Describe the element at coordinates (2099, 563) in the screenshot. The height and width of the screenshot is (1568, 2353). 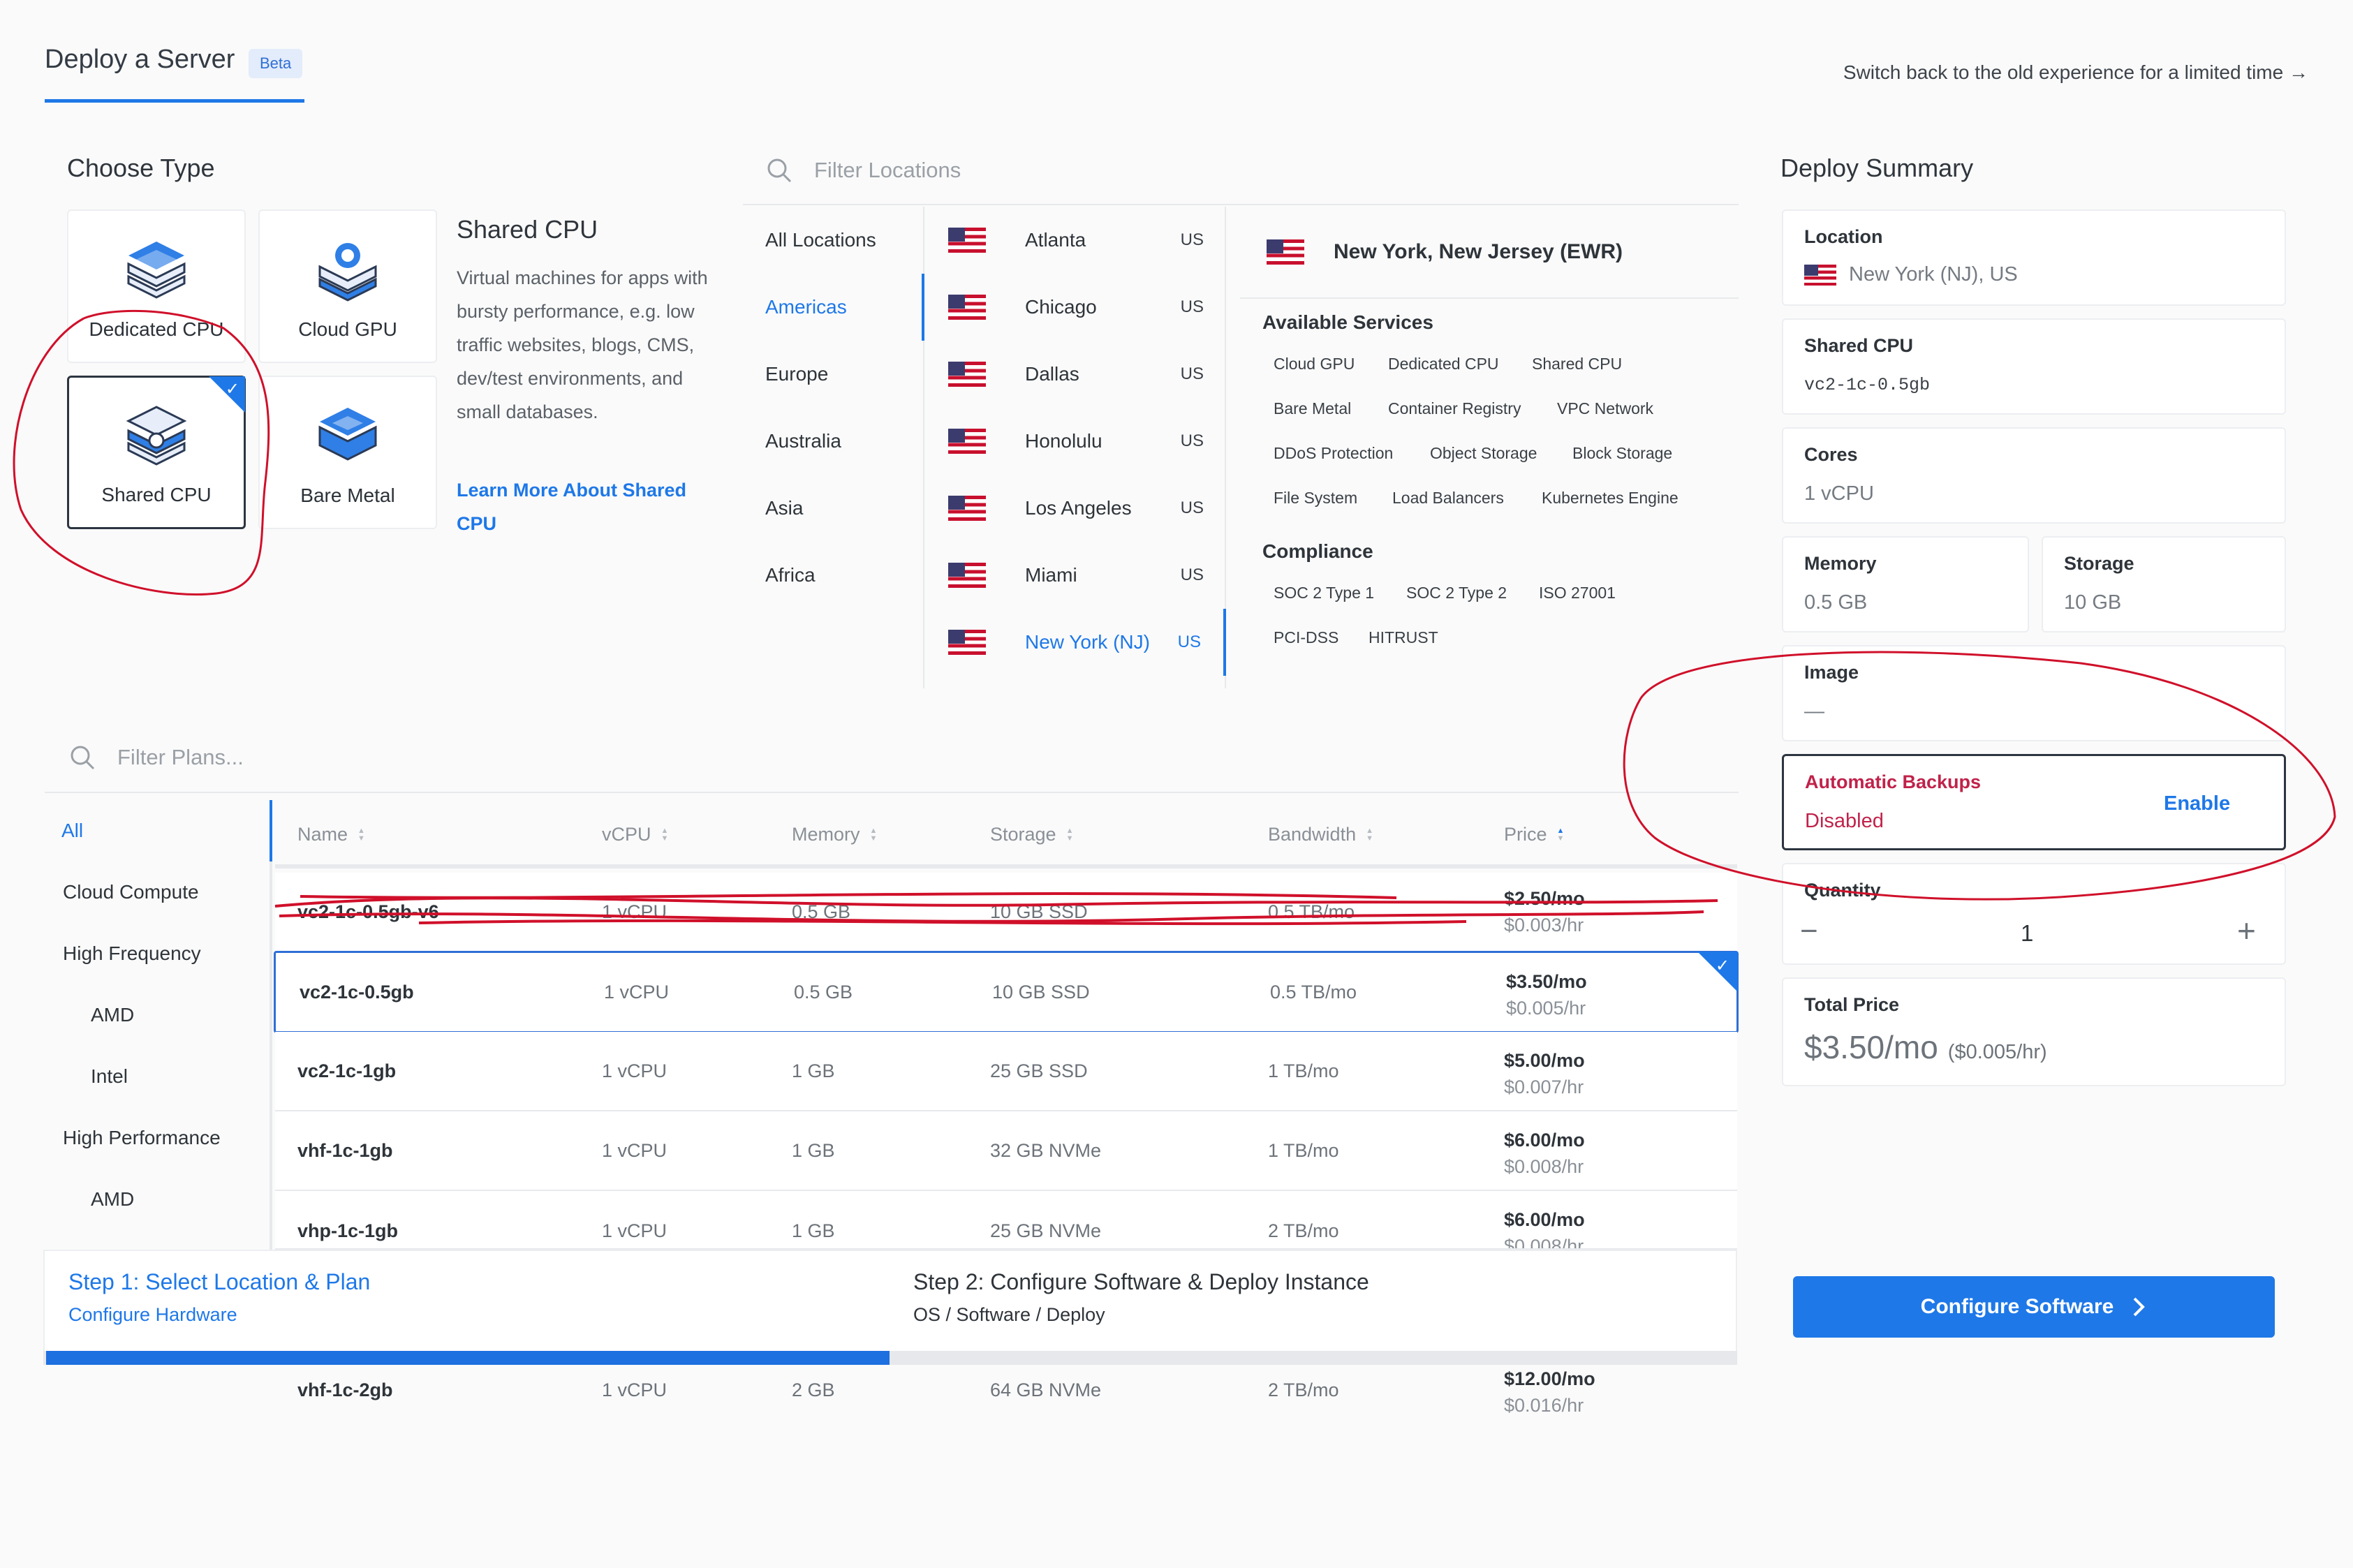
I see `summary-label: Storage` at that location.